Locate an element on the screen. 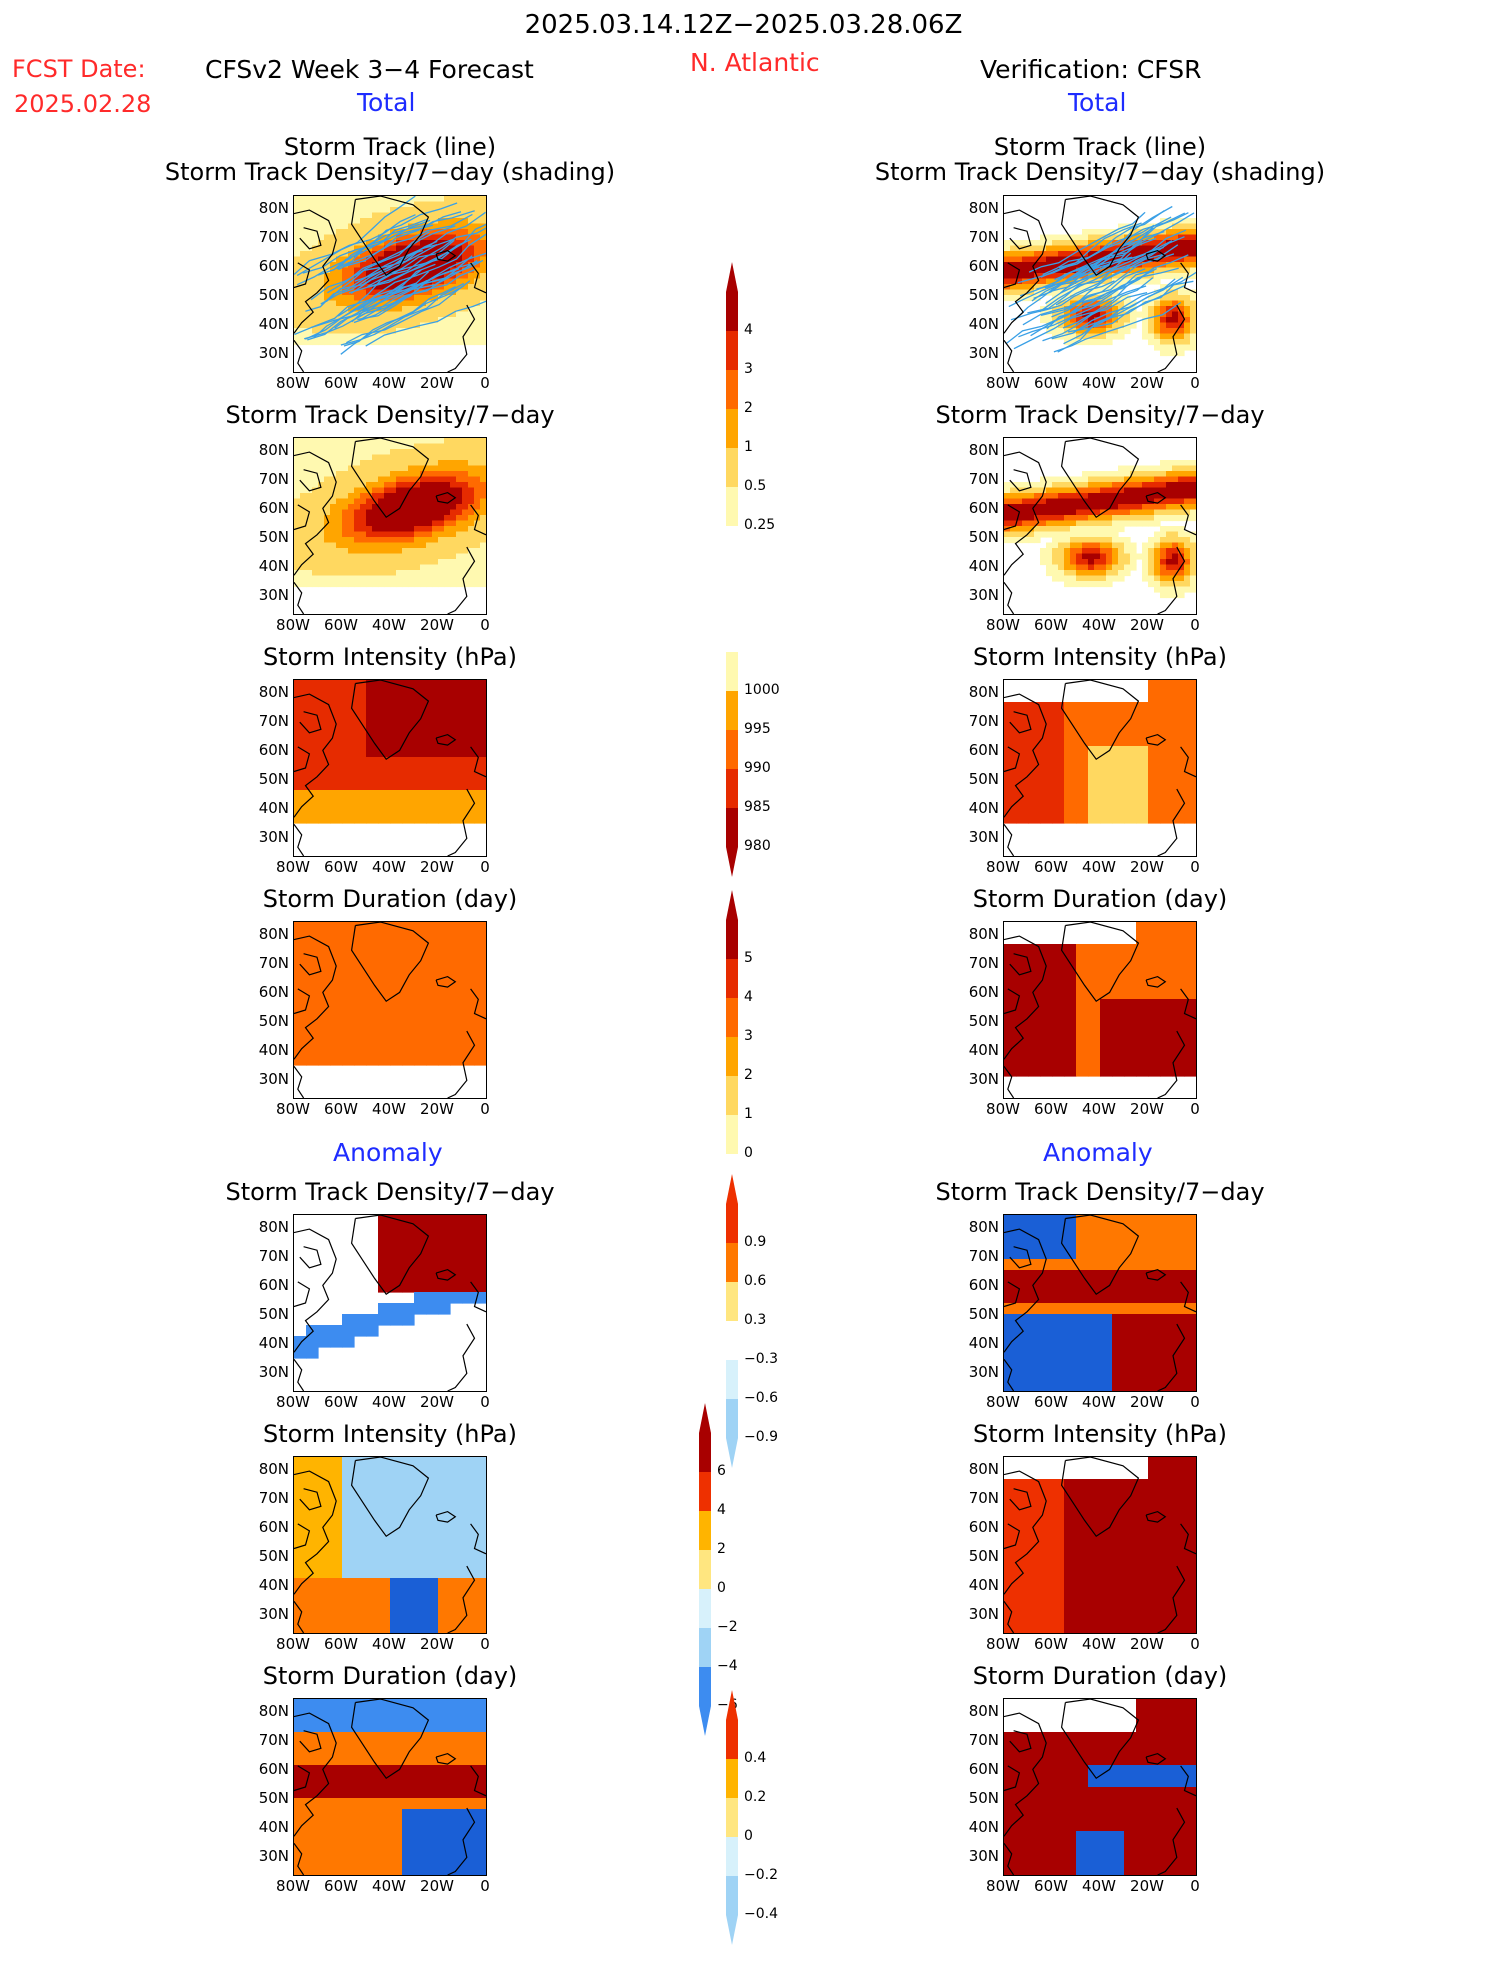  coastline is located at coordinates (299, 840).